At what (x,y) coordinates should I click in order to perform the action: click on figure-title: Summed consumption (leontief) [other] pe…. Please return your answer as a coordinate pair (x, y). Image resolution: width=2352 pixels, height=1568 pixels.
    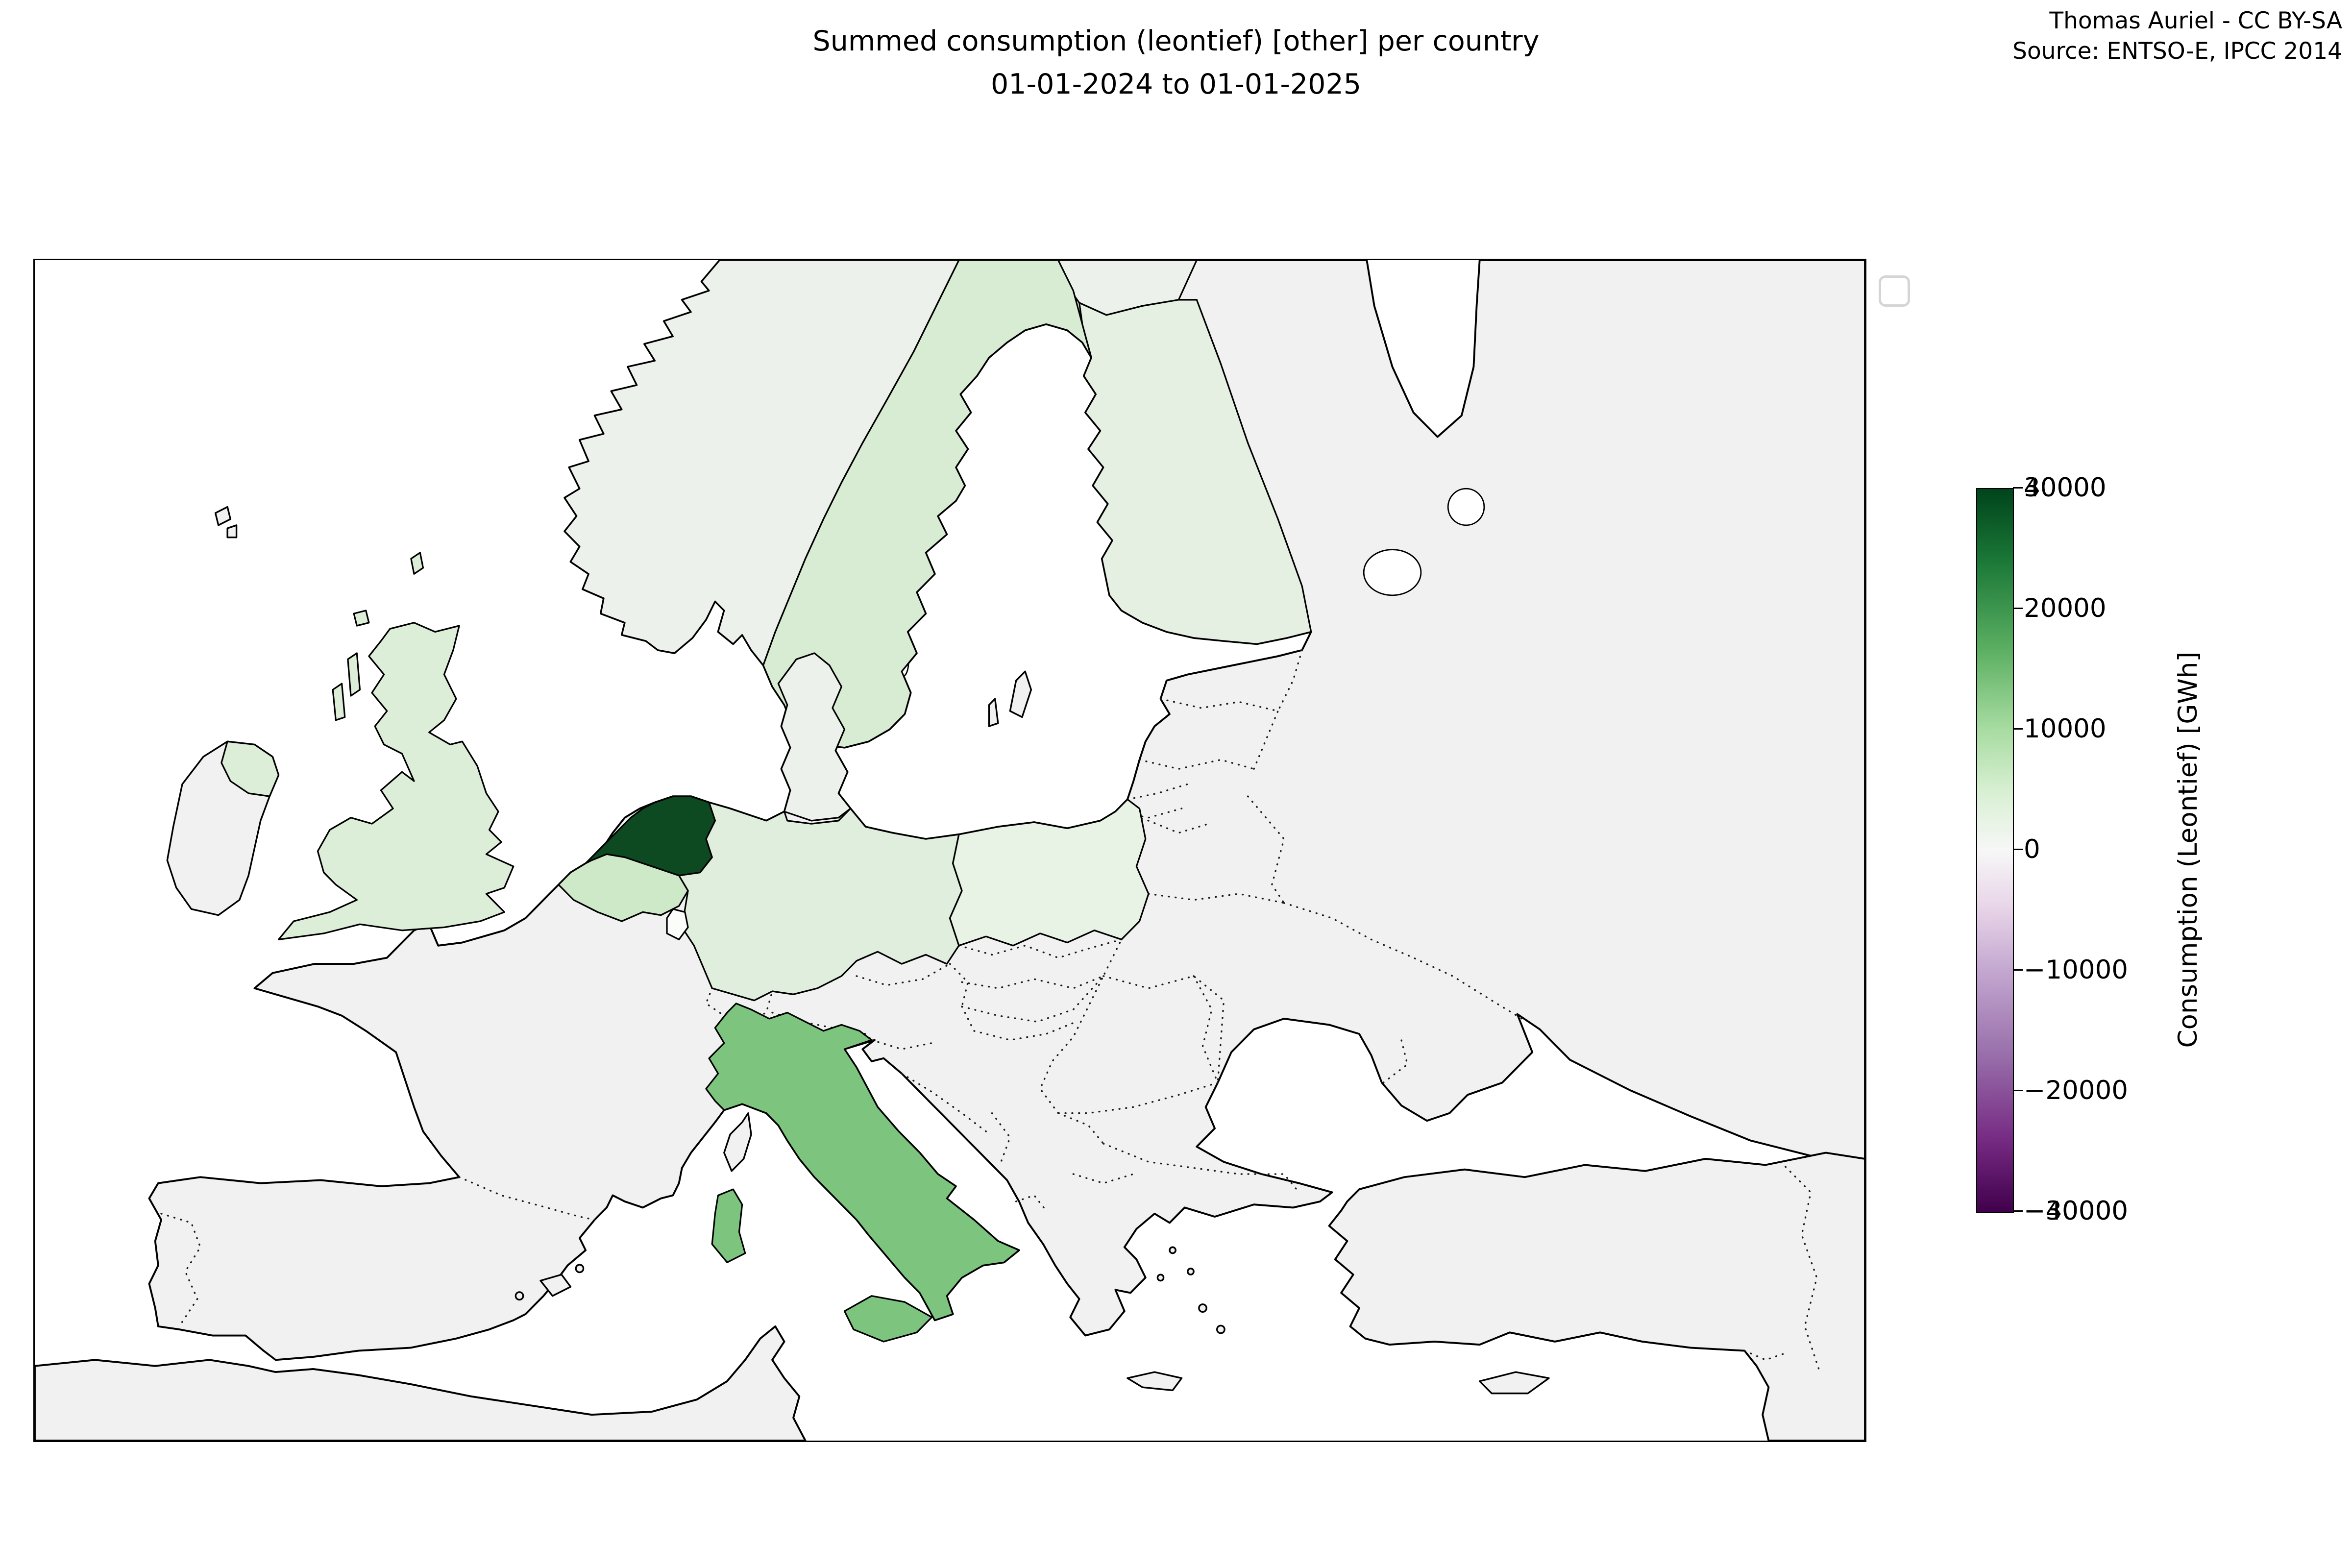
    Looking at the image, I should click on (1176, 63).